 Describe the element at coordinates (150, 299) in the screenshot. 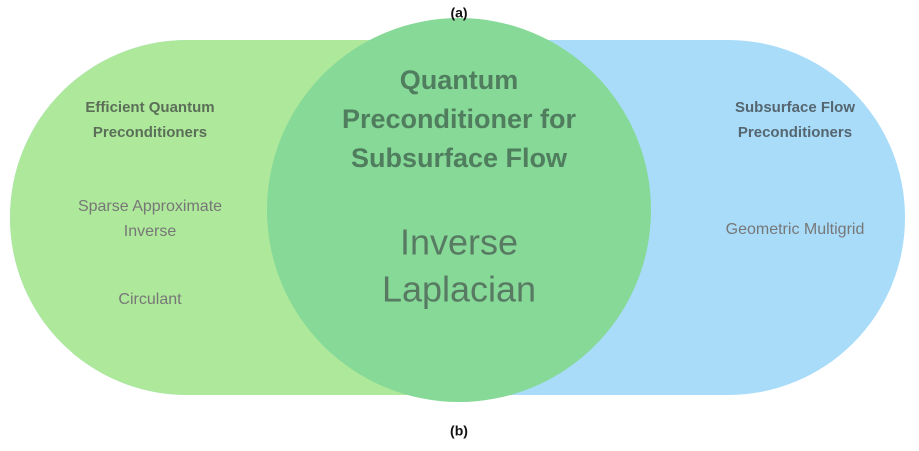

I see `left-item: Circulant` at that location.